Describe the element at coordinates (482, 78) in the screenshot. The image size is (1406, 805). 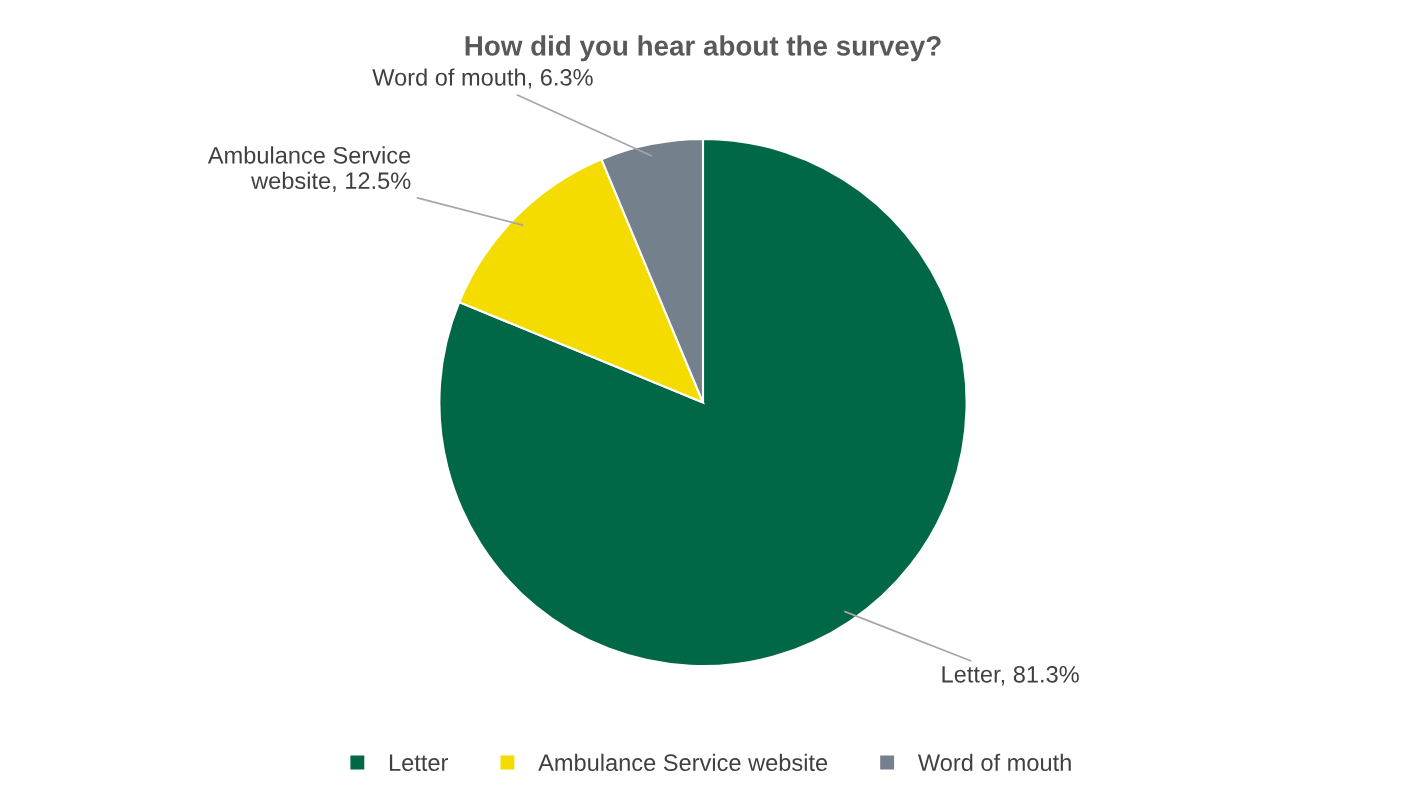
I see `data-label: Word of mouth, 6.3%` at that location.